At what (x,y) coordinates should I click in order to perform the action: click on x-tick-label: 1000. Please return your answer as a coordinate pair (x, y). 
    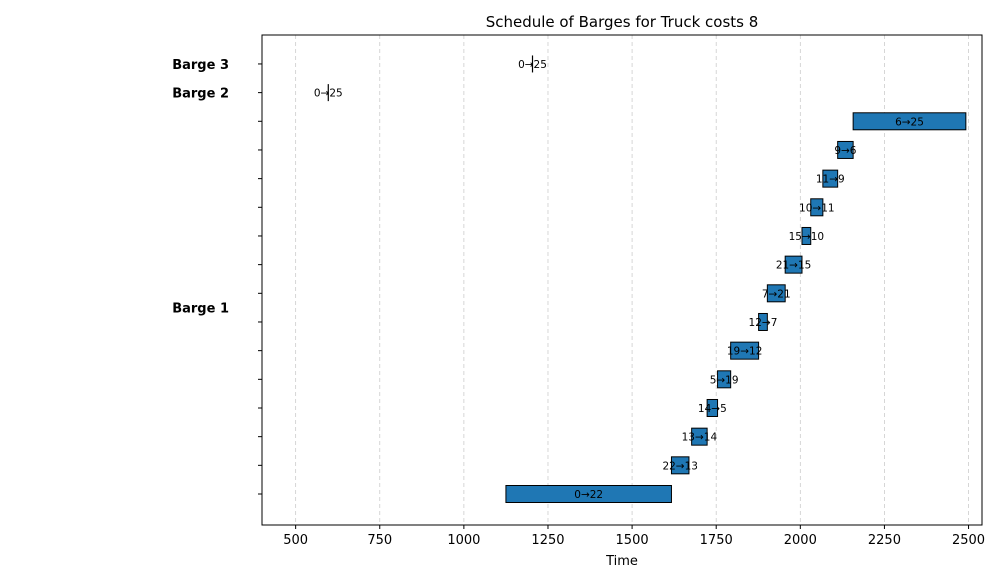
    Looking at the image, I should click on (463, 540).